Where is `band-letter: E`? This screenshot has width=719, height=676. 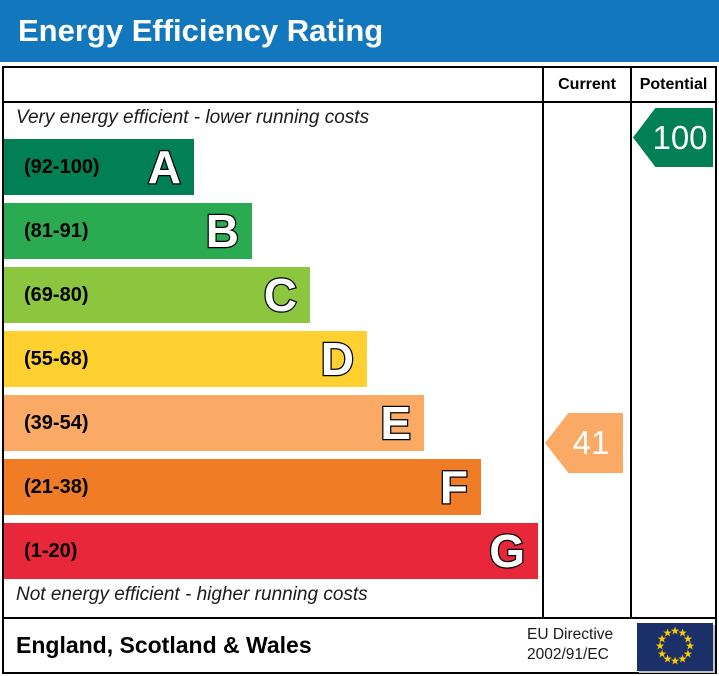 band-letter: E is located at coordinates (395, 423).